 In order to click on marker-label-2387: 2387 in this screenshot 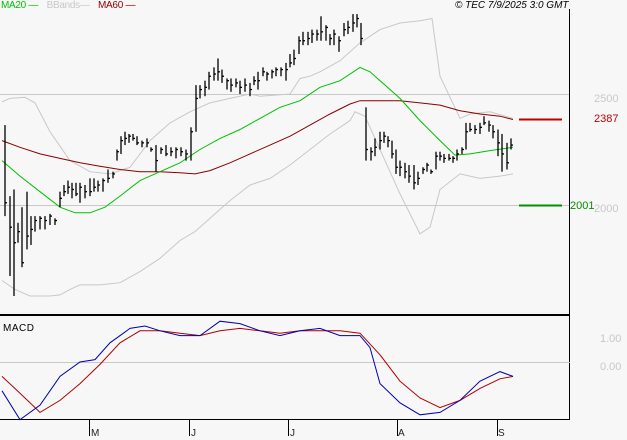, I will do `click(606, 119)`.